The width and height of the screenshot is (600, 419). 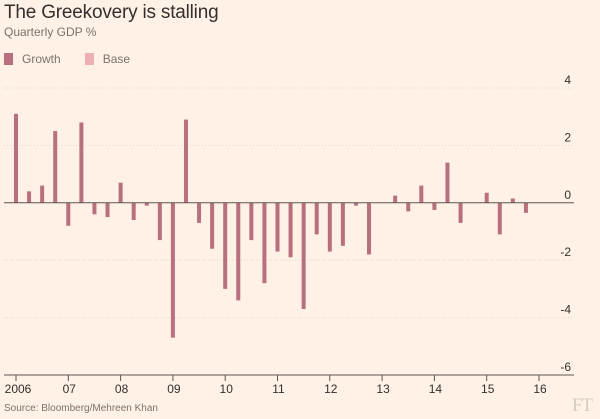 What do you see at coordinates (70, 389) in the screenshot?
I see `x-tick-label: 07` at bounding box center [70, 389].